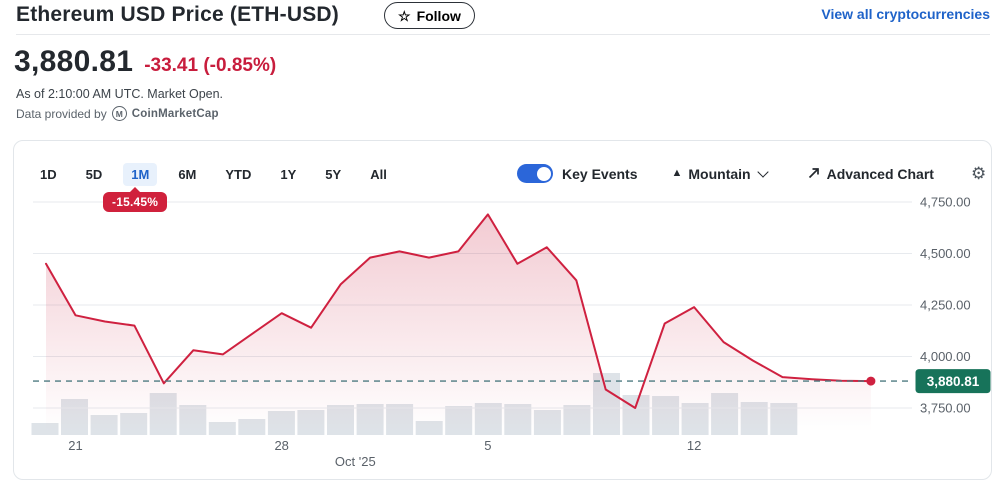  I want to click on mountain-icon: ▲, so click(677, 173).